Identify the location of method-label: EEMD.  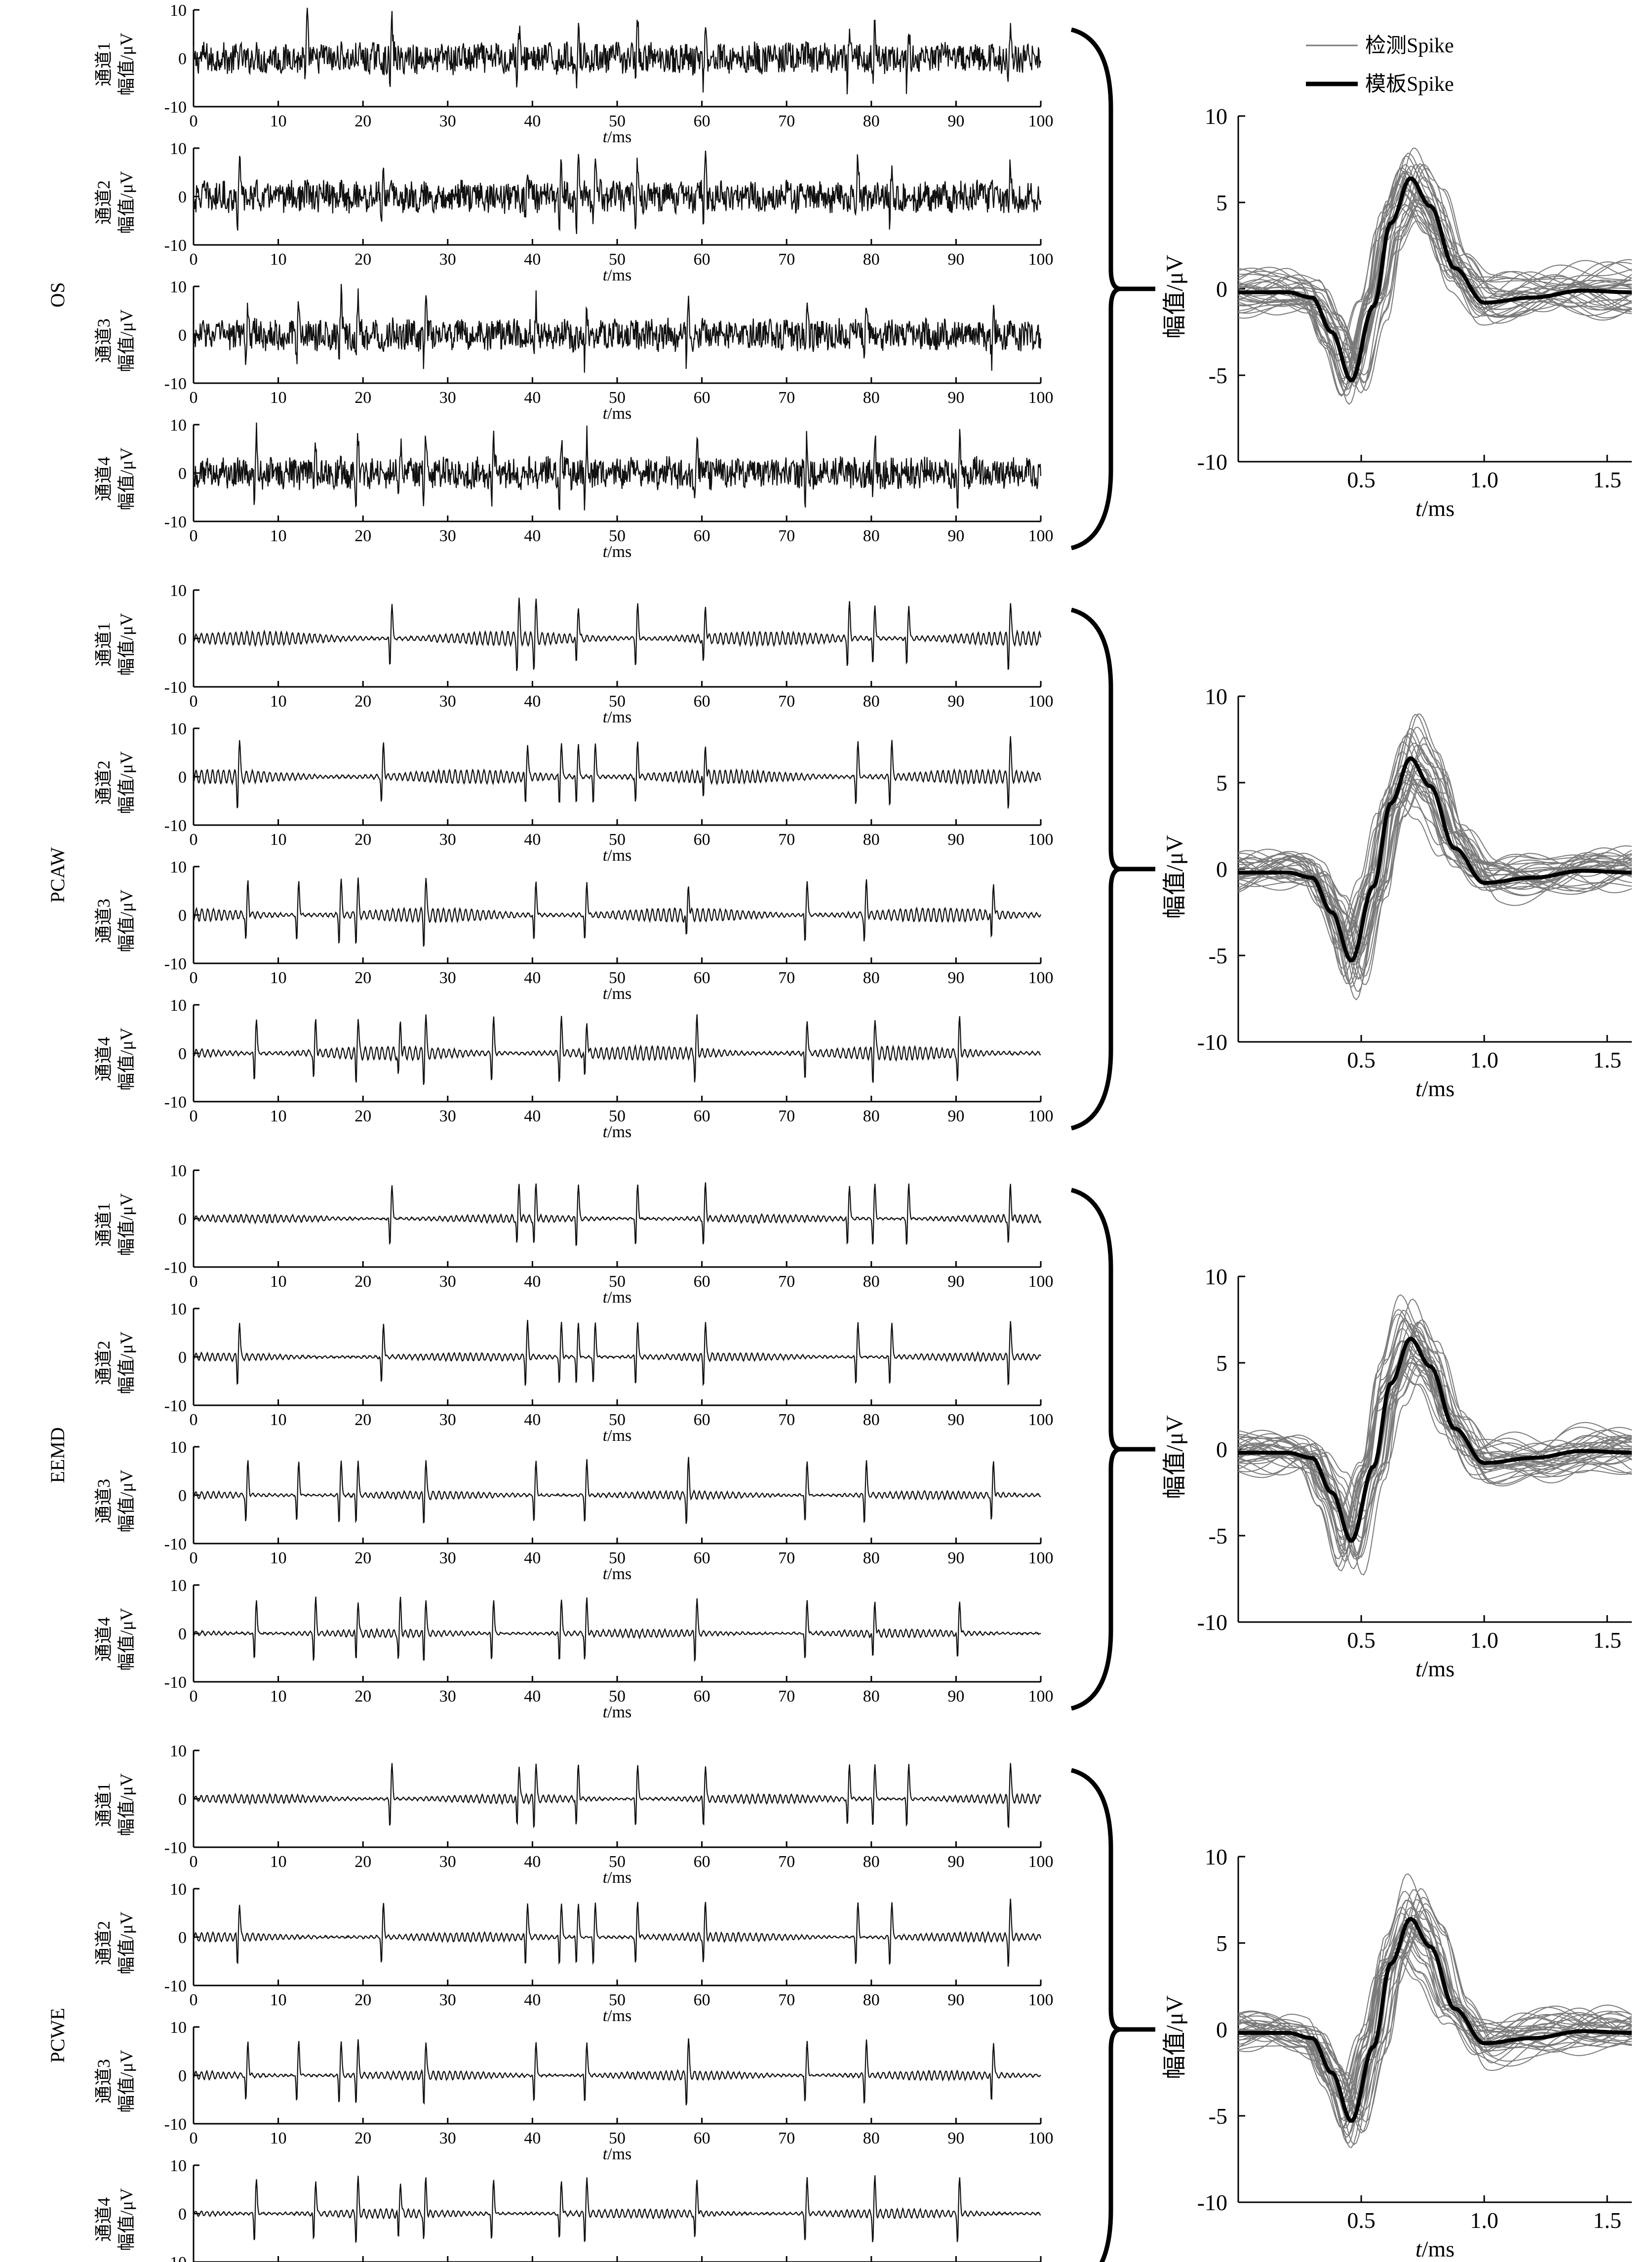
(57, 1455).